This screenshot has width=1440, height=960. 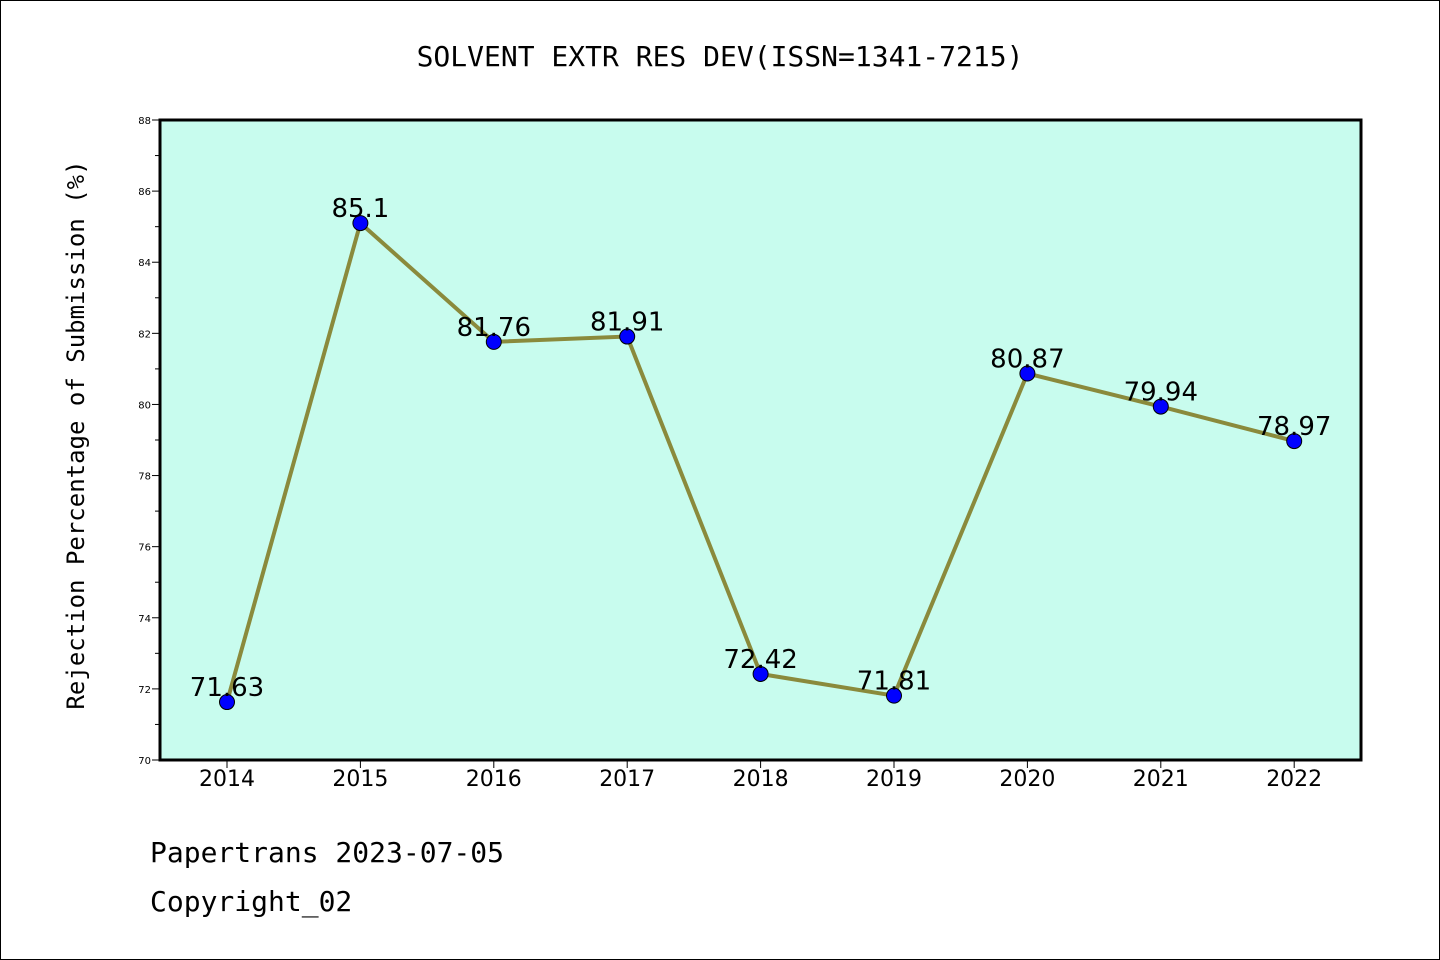 I want to click on y-tick-label: 88, so click(x=144, y=121).